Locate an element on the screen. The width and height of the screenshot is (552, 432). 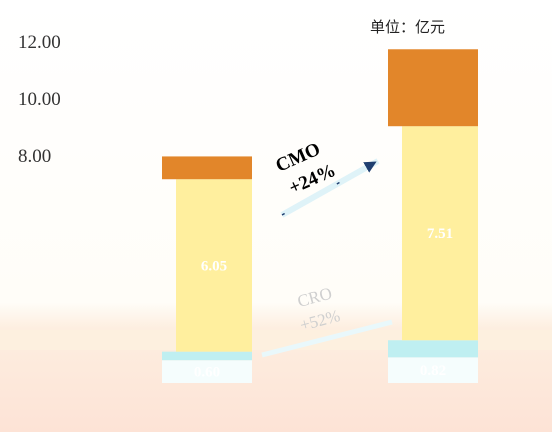
y-axis-ticks: 12.00 10.00 8.00 is located at coordinates (39, 99).